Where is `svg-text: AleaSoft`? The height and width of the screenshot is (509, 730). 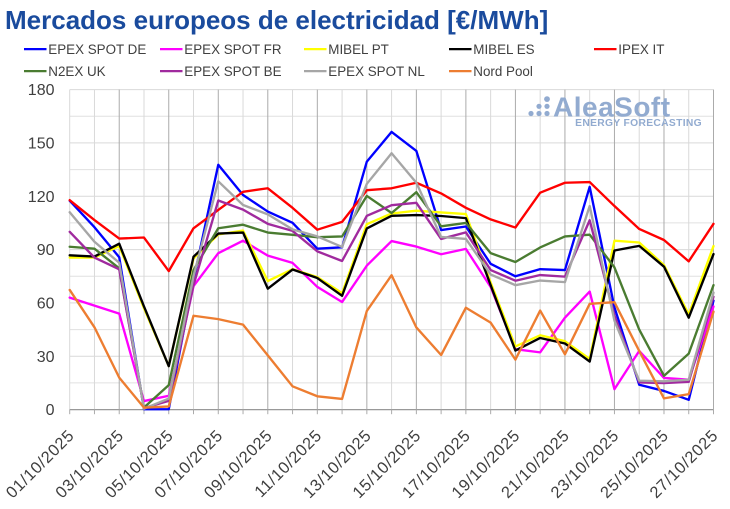 svg-text: AleaSoft is located at coordinates (612, 107).